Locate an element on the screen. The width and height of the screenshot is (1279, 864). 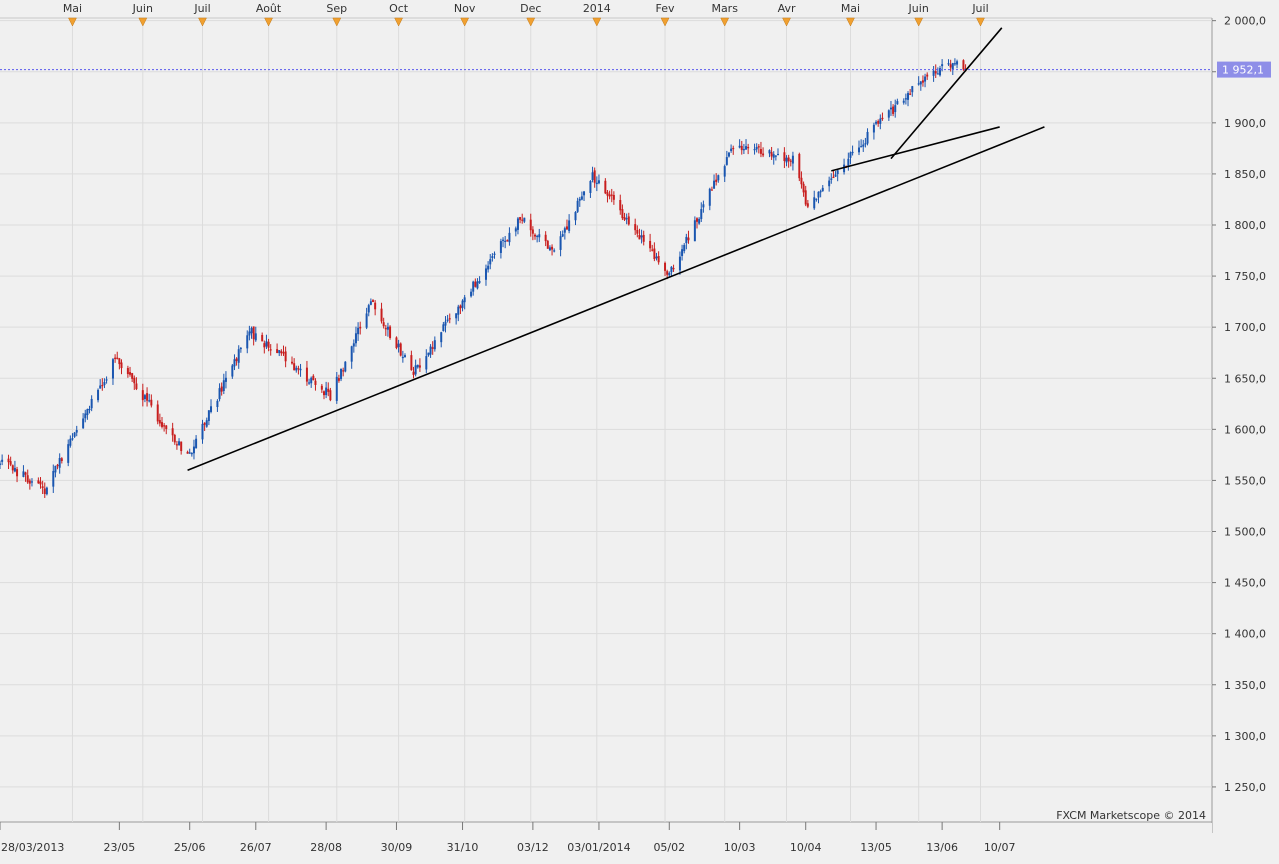
x-tick-label: 03/01/2014 is located at coordinates (598, 847).